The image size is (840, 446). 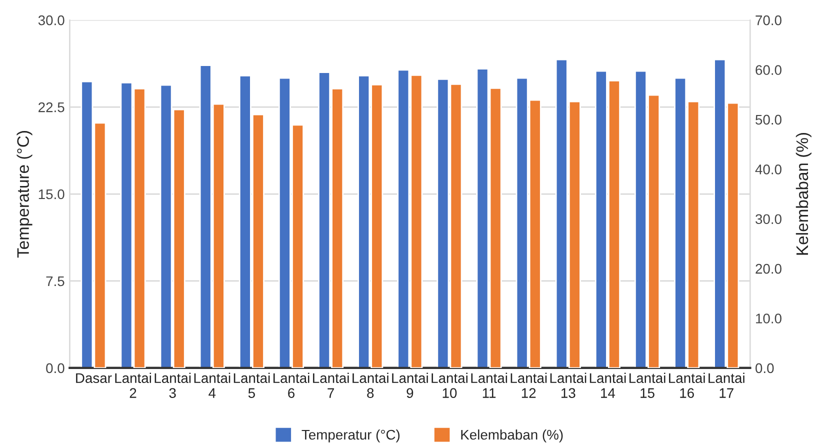 What do you see at coordinates (769, 20) in the screenshot?
I see `y2-tick-label: 70.0` at bounding box center [769, 20].